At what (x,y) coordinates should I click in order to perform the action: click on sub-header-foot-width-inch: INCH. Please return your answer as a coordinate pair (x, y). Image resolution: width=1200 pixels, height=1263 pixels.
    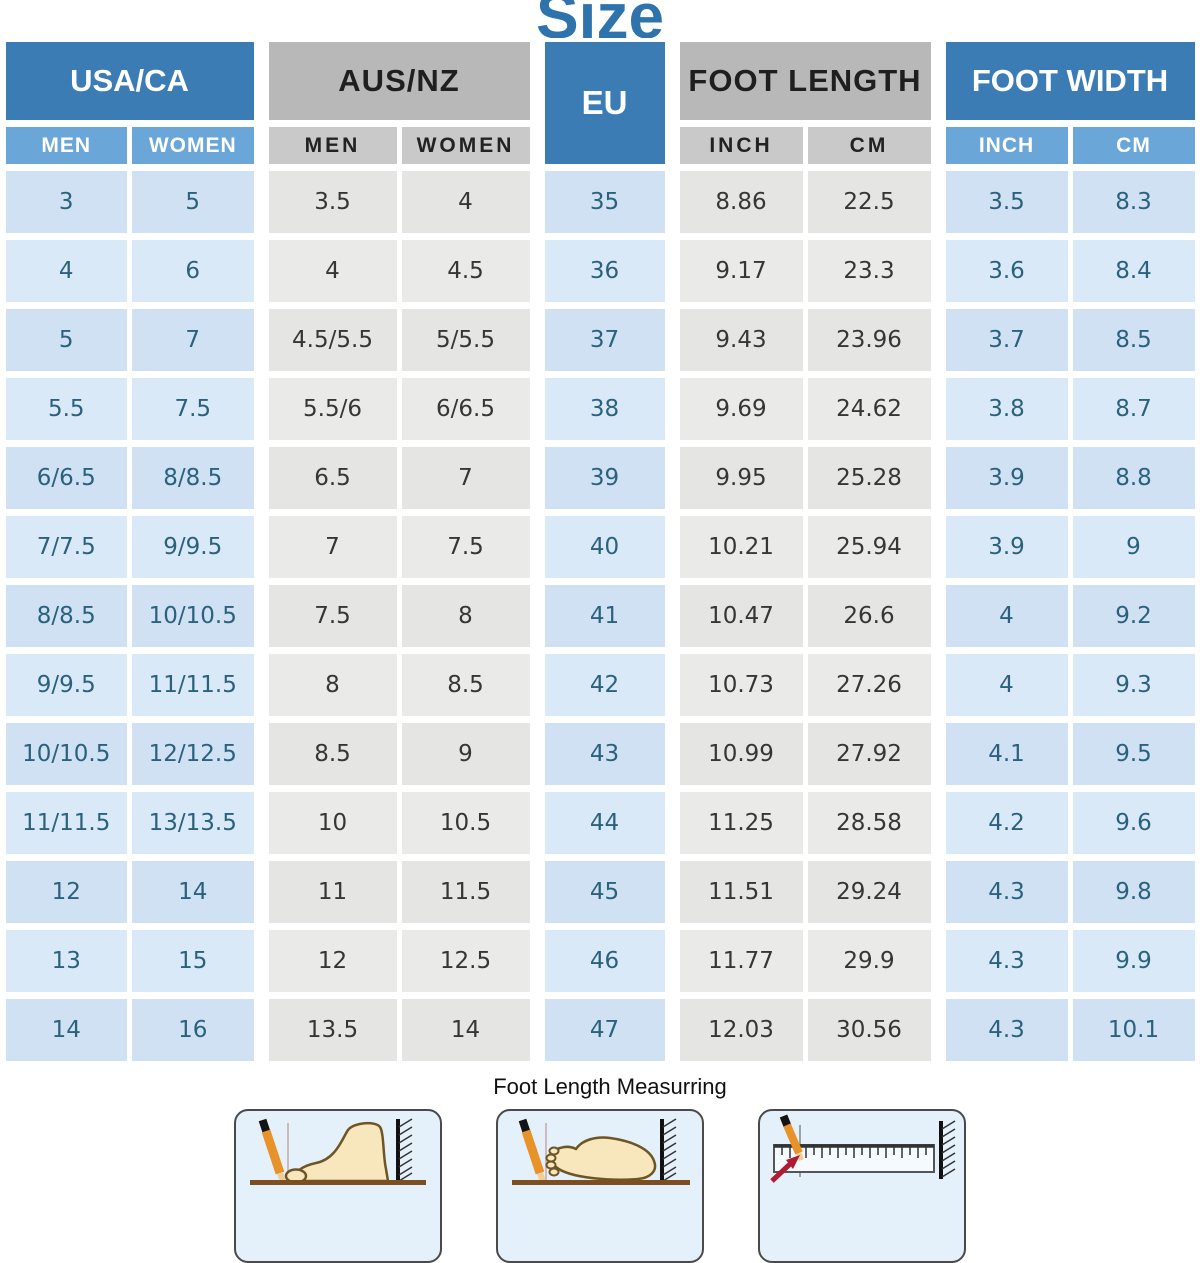
    Looking at the image, I should click on (1006, 145).